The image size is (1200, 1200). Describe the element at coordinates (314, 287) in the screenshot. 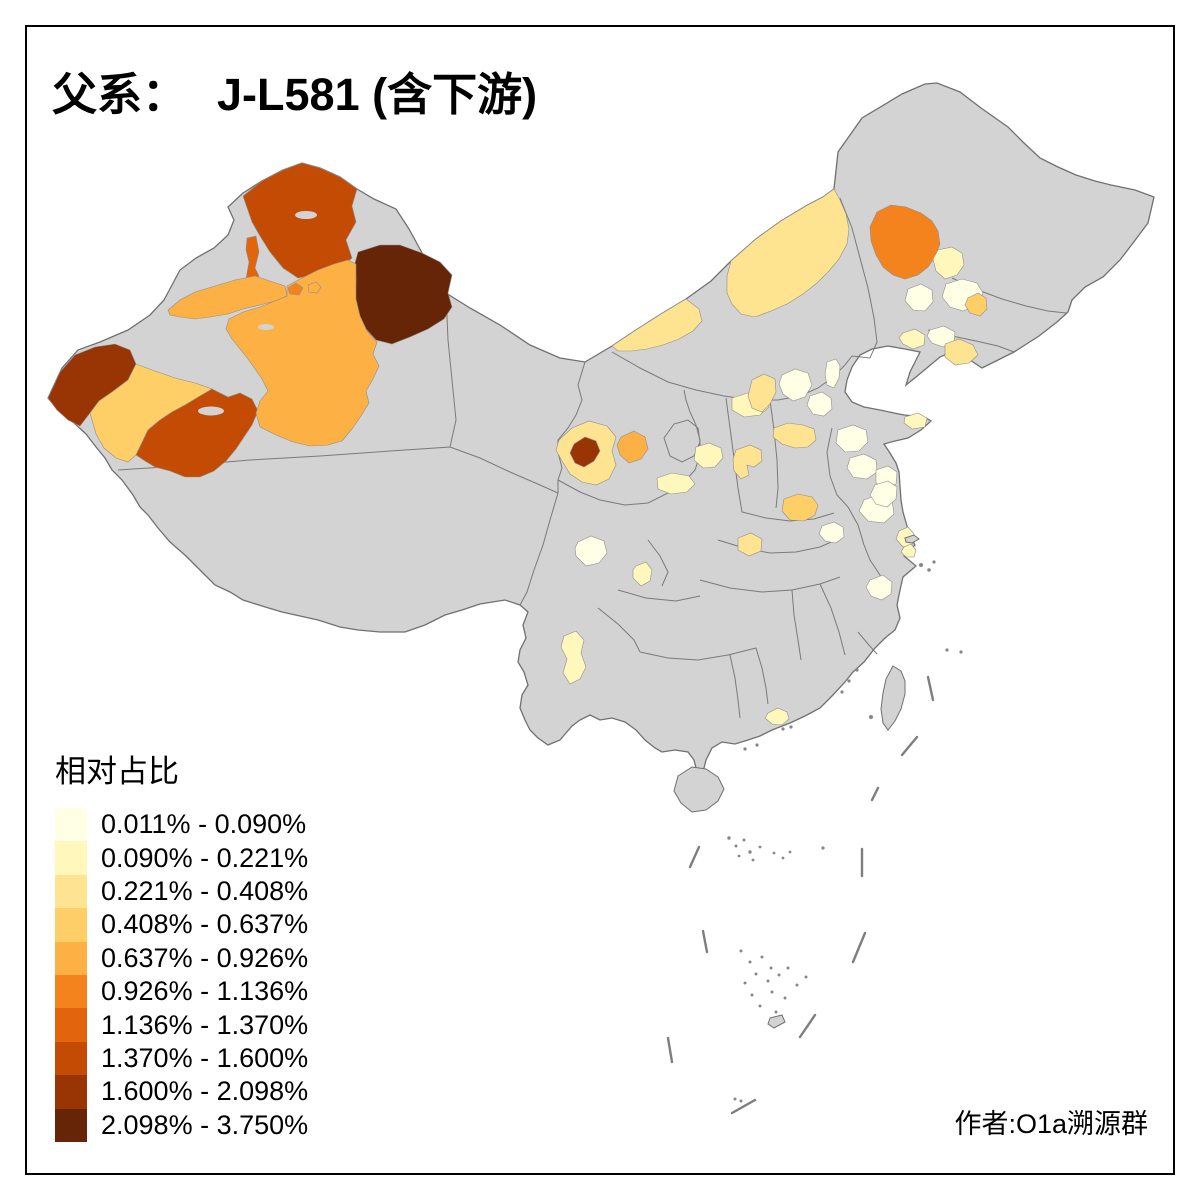

I see `region-xinjiang-shihezi-b` at that location.